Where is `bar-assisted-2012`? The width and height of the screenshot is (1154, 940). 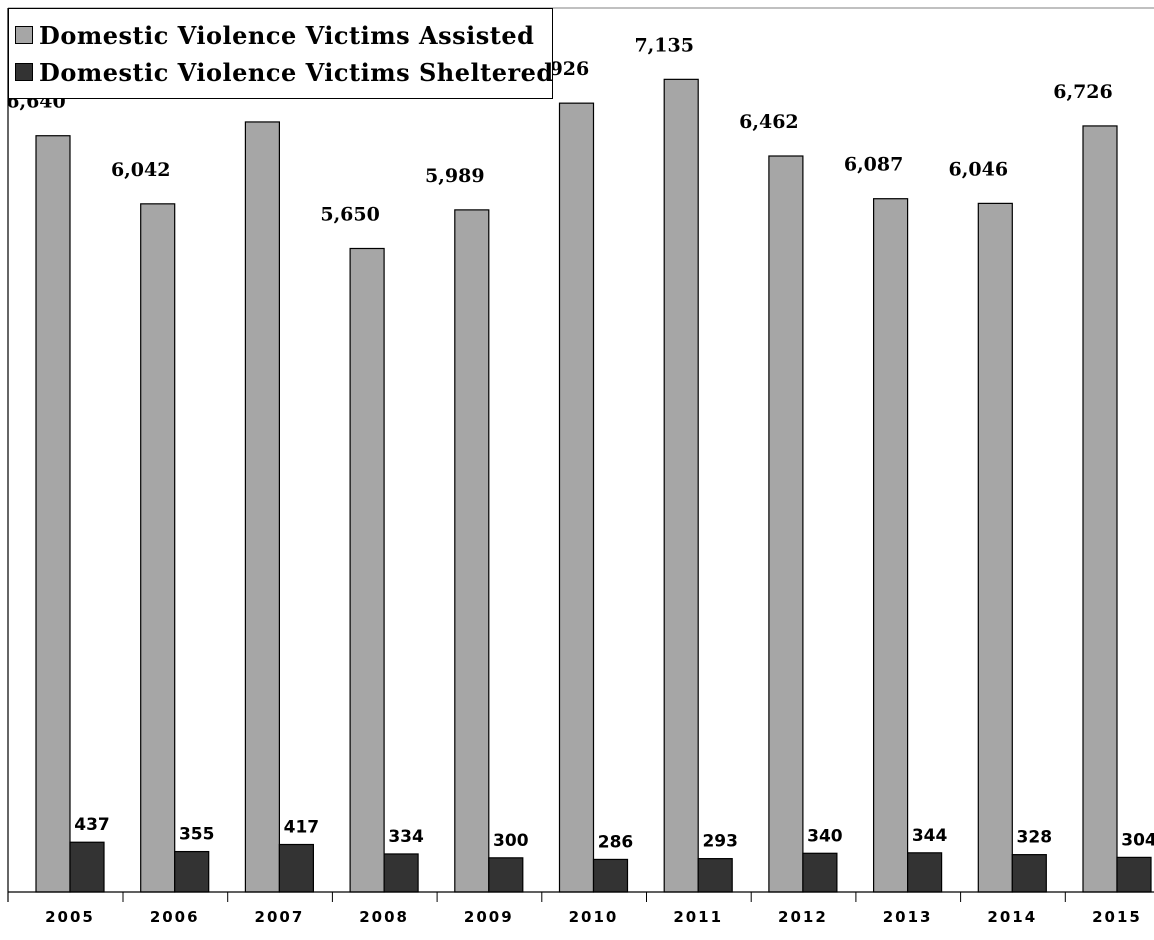
bar-assisted-2012 is located at coordinates (786, 524).